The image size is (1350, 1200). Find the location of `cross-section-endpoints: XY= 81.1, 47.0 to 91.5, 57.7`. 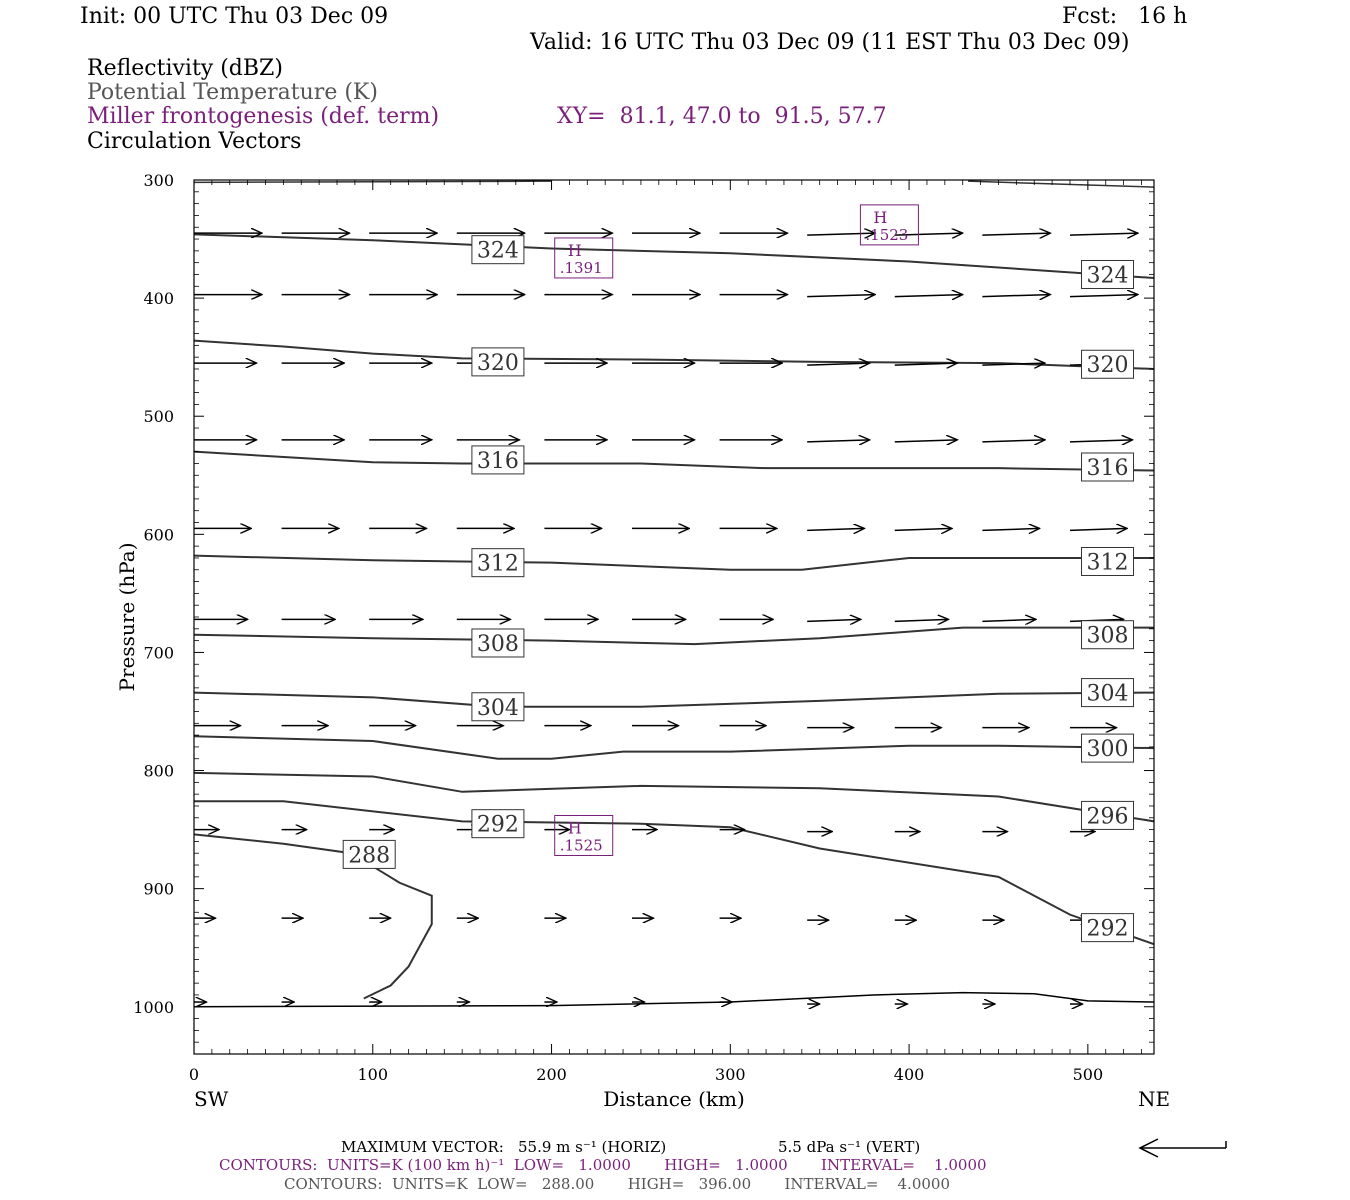

cross-section-endpoints: XY= 81.1, 47.0 to 91.5, 57.7 is located at coordinates (722, 116).